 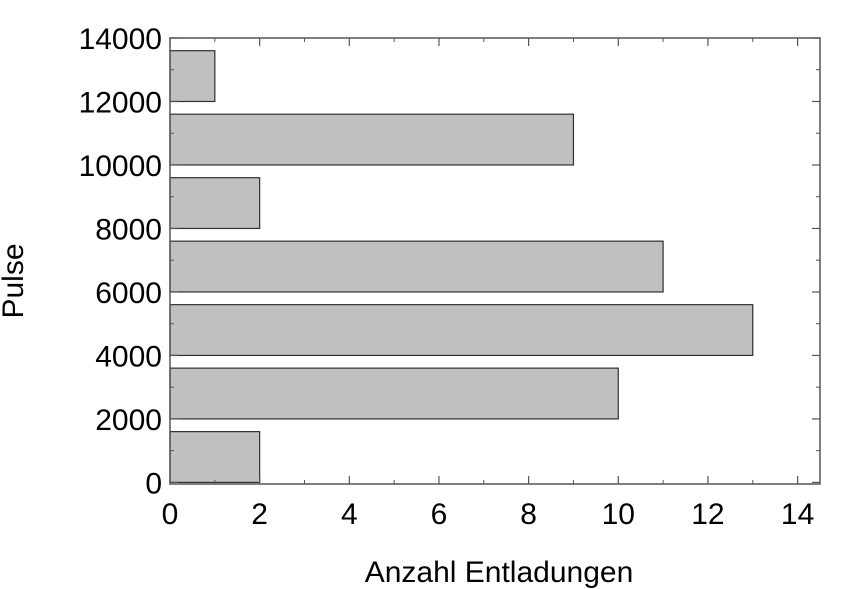 What do you see at coordinates (128, 356) in the screenshot?
I see `y-tick-label: 4000` at bounding box center [128, 356].